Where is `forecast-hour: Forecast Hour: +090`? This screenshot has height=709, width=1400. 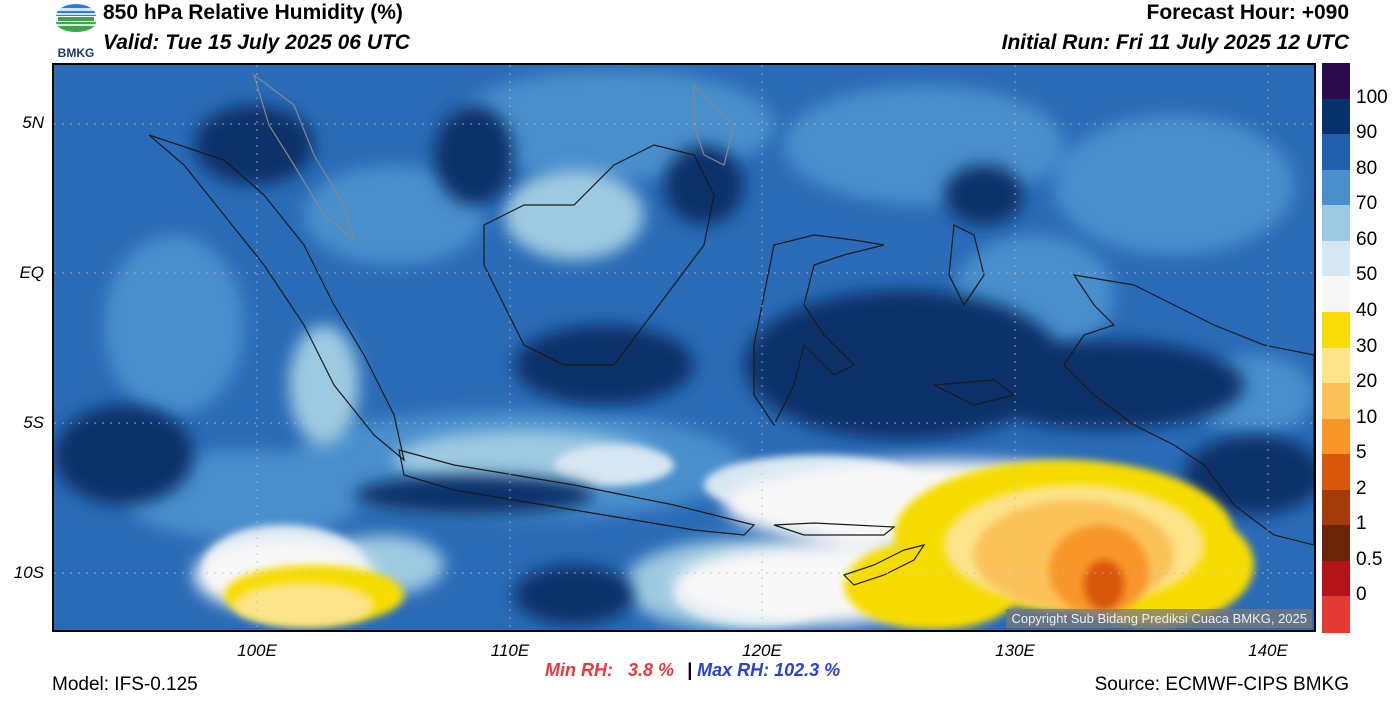
forecast-hour: Forecast Hour: +090 is located at coordinates (1248, 12).